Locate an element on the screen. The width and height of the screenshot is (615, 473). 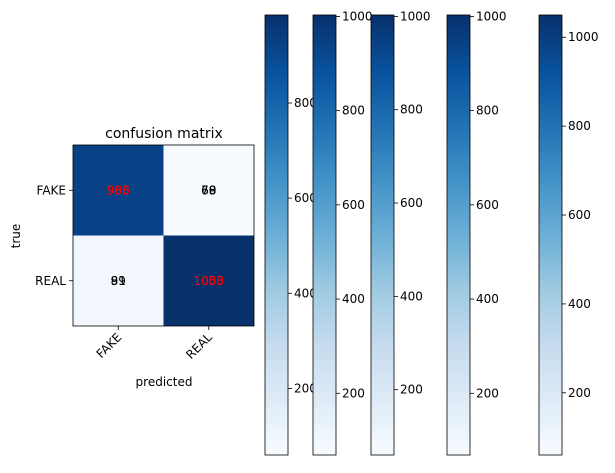
x-axis-label: predicted is located at coordinates (164, 382).